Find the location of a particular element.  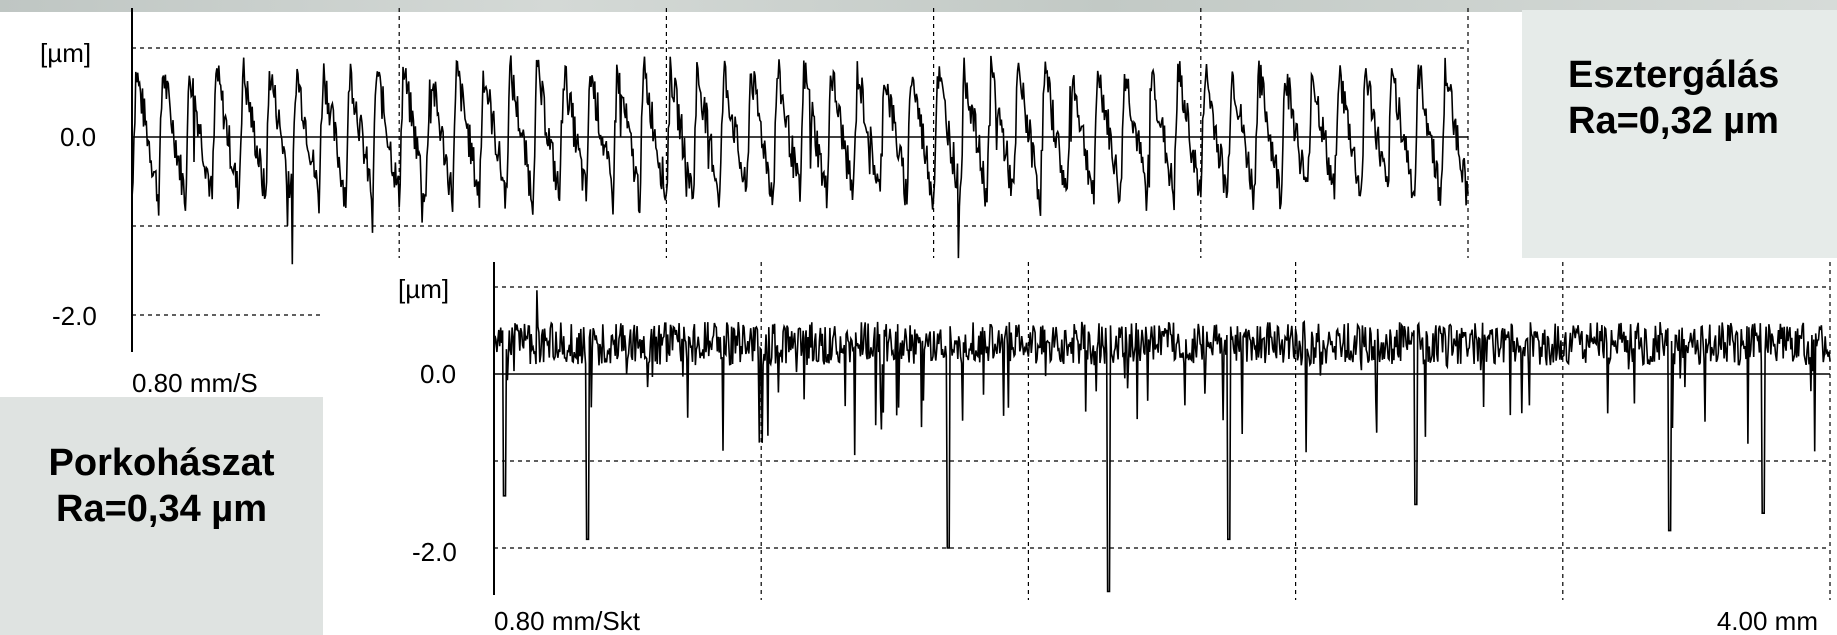

bottom-annotation-panel is located at coordinates (161, 516).